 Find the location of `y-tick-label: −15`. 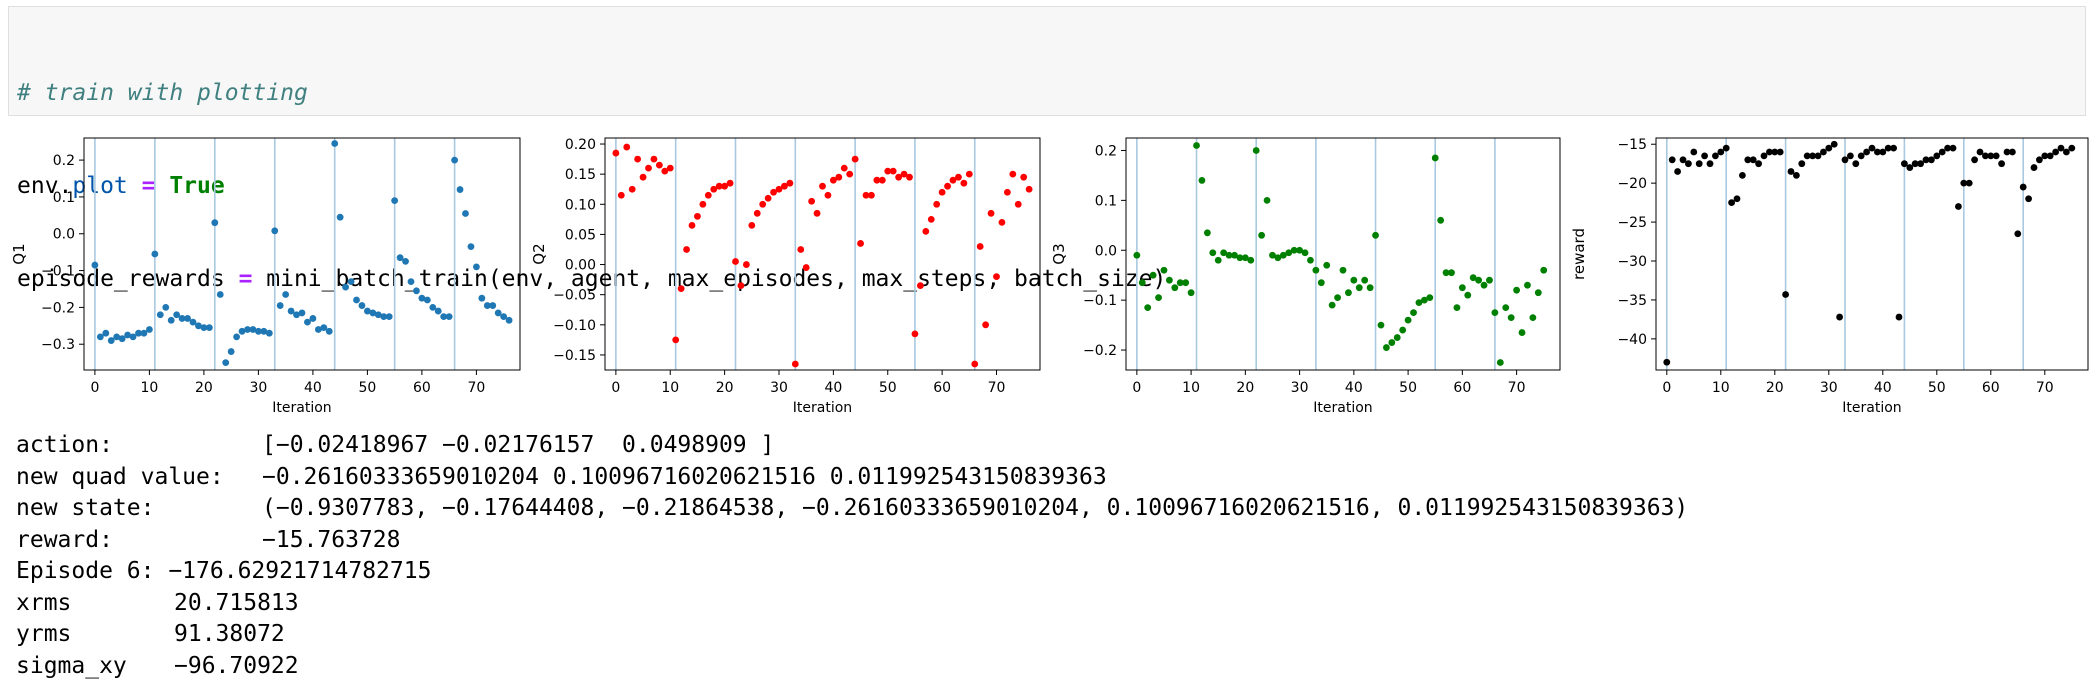

y-tick-label: −15 is located at coordinates (1632, 145).